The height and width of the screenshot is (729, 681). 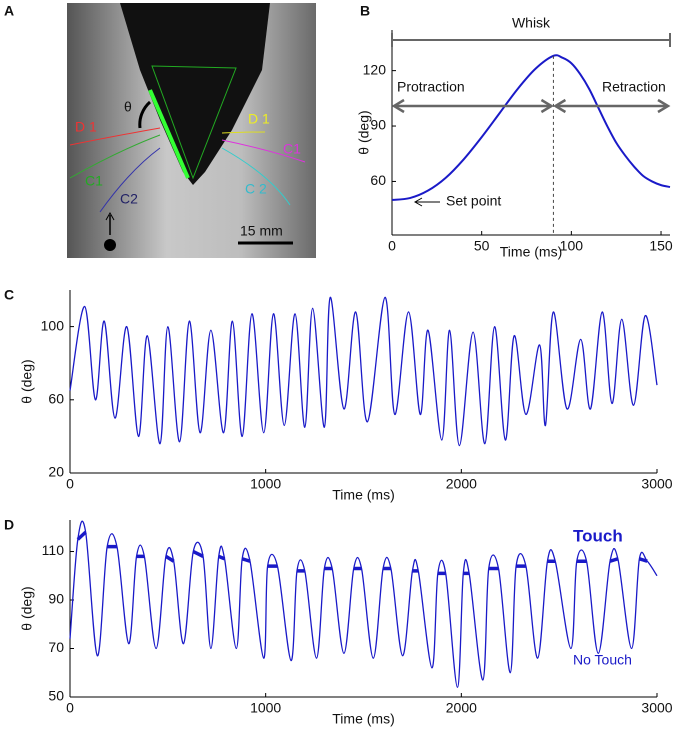 What do you see at coordinates (169, 134) in the screenshot?
I see `whisker-marker` at bounding box center [169, 134].